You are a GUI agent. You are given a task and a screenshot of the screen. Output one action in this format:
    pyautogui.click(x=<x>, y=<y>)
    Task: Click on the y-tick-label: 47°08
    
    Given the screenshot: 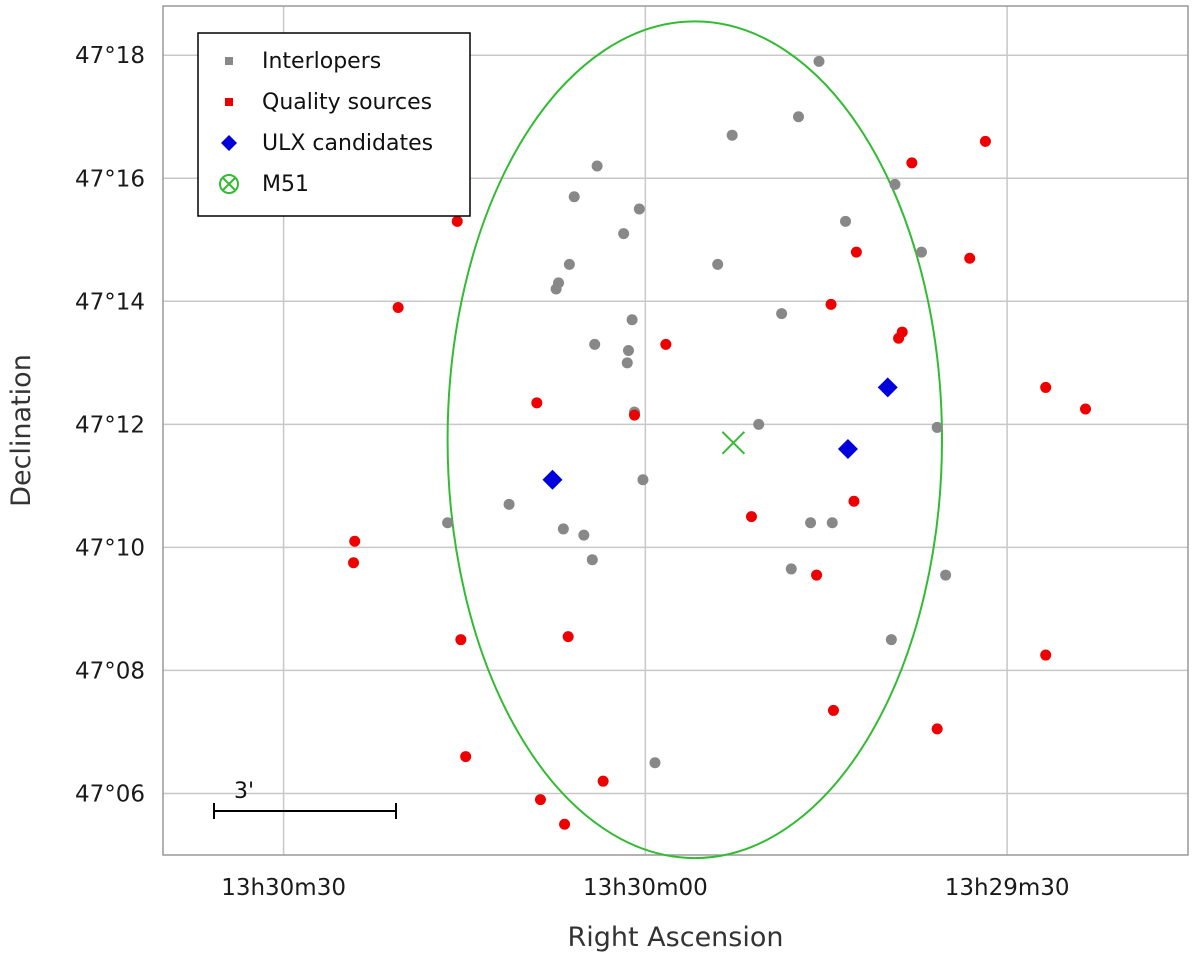 What is the action you would take?
    pyautogui.click(x=110, y=671)
    